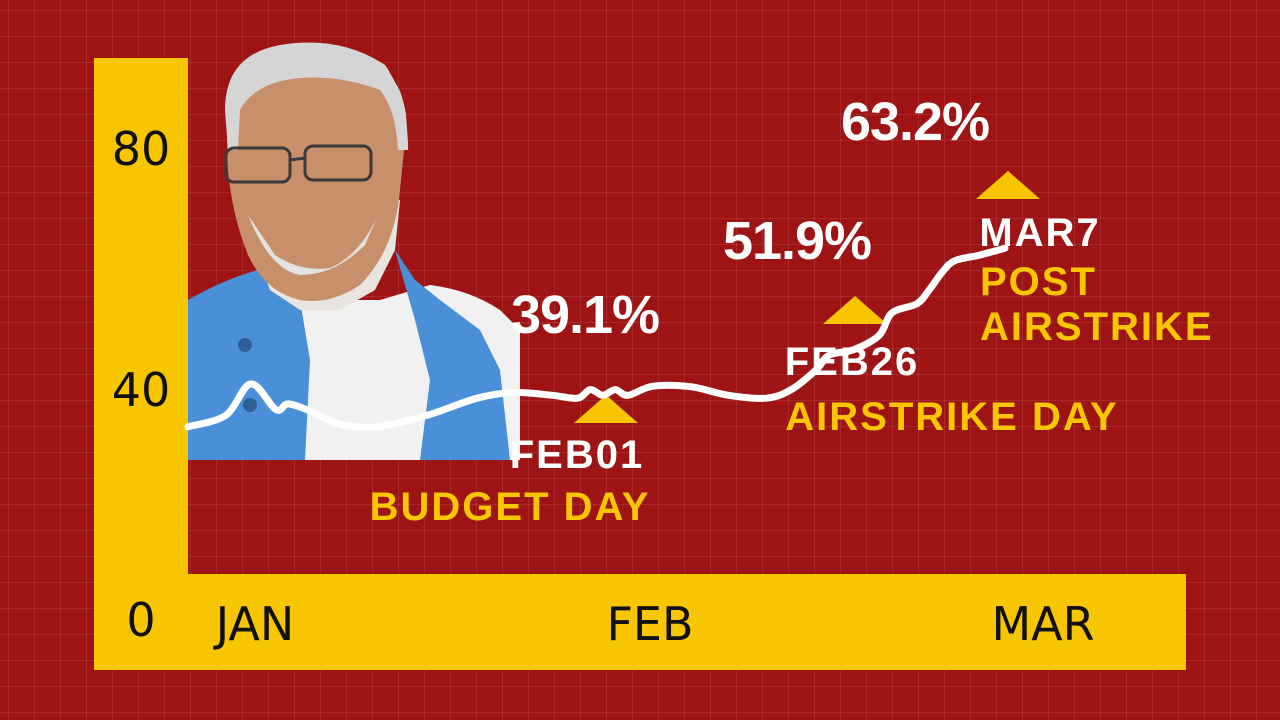 The image size is (1280, 720). Describe the element at coordinates (797, 241) in the screenshot. I see `value-label-feb26: 51.9%` at that location.